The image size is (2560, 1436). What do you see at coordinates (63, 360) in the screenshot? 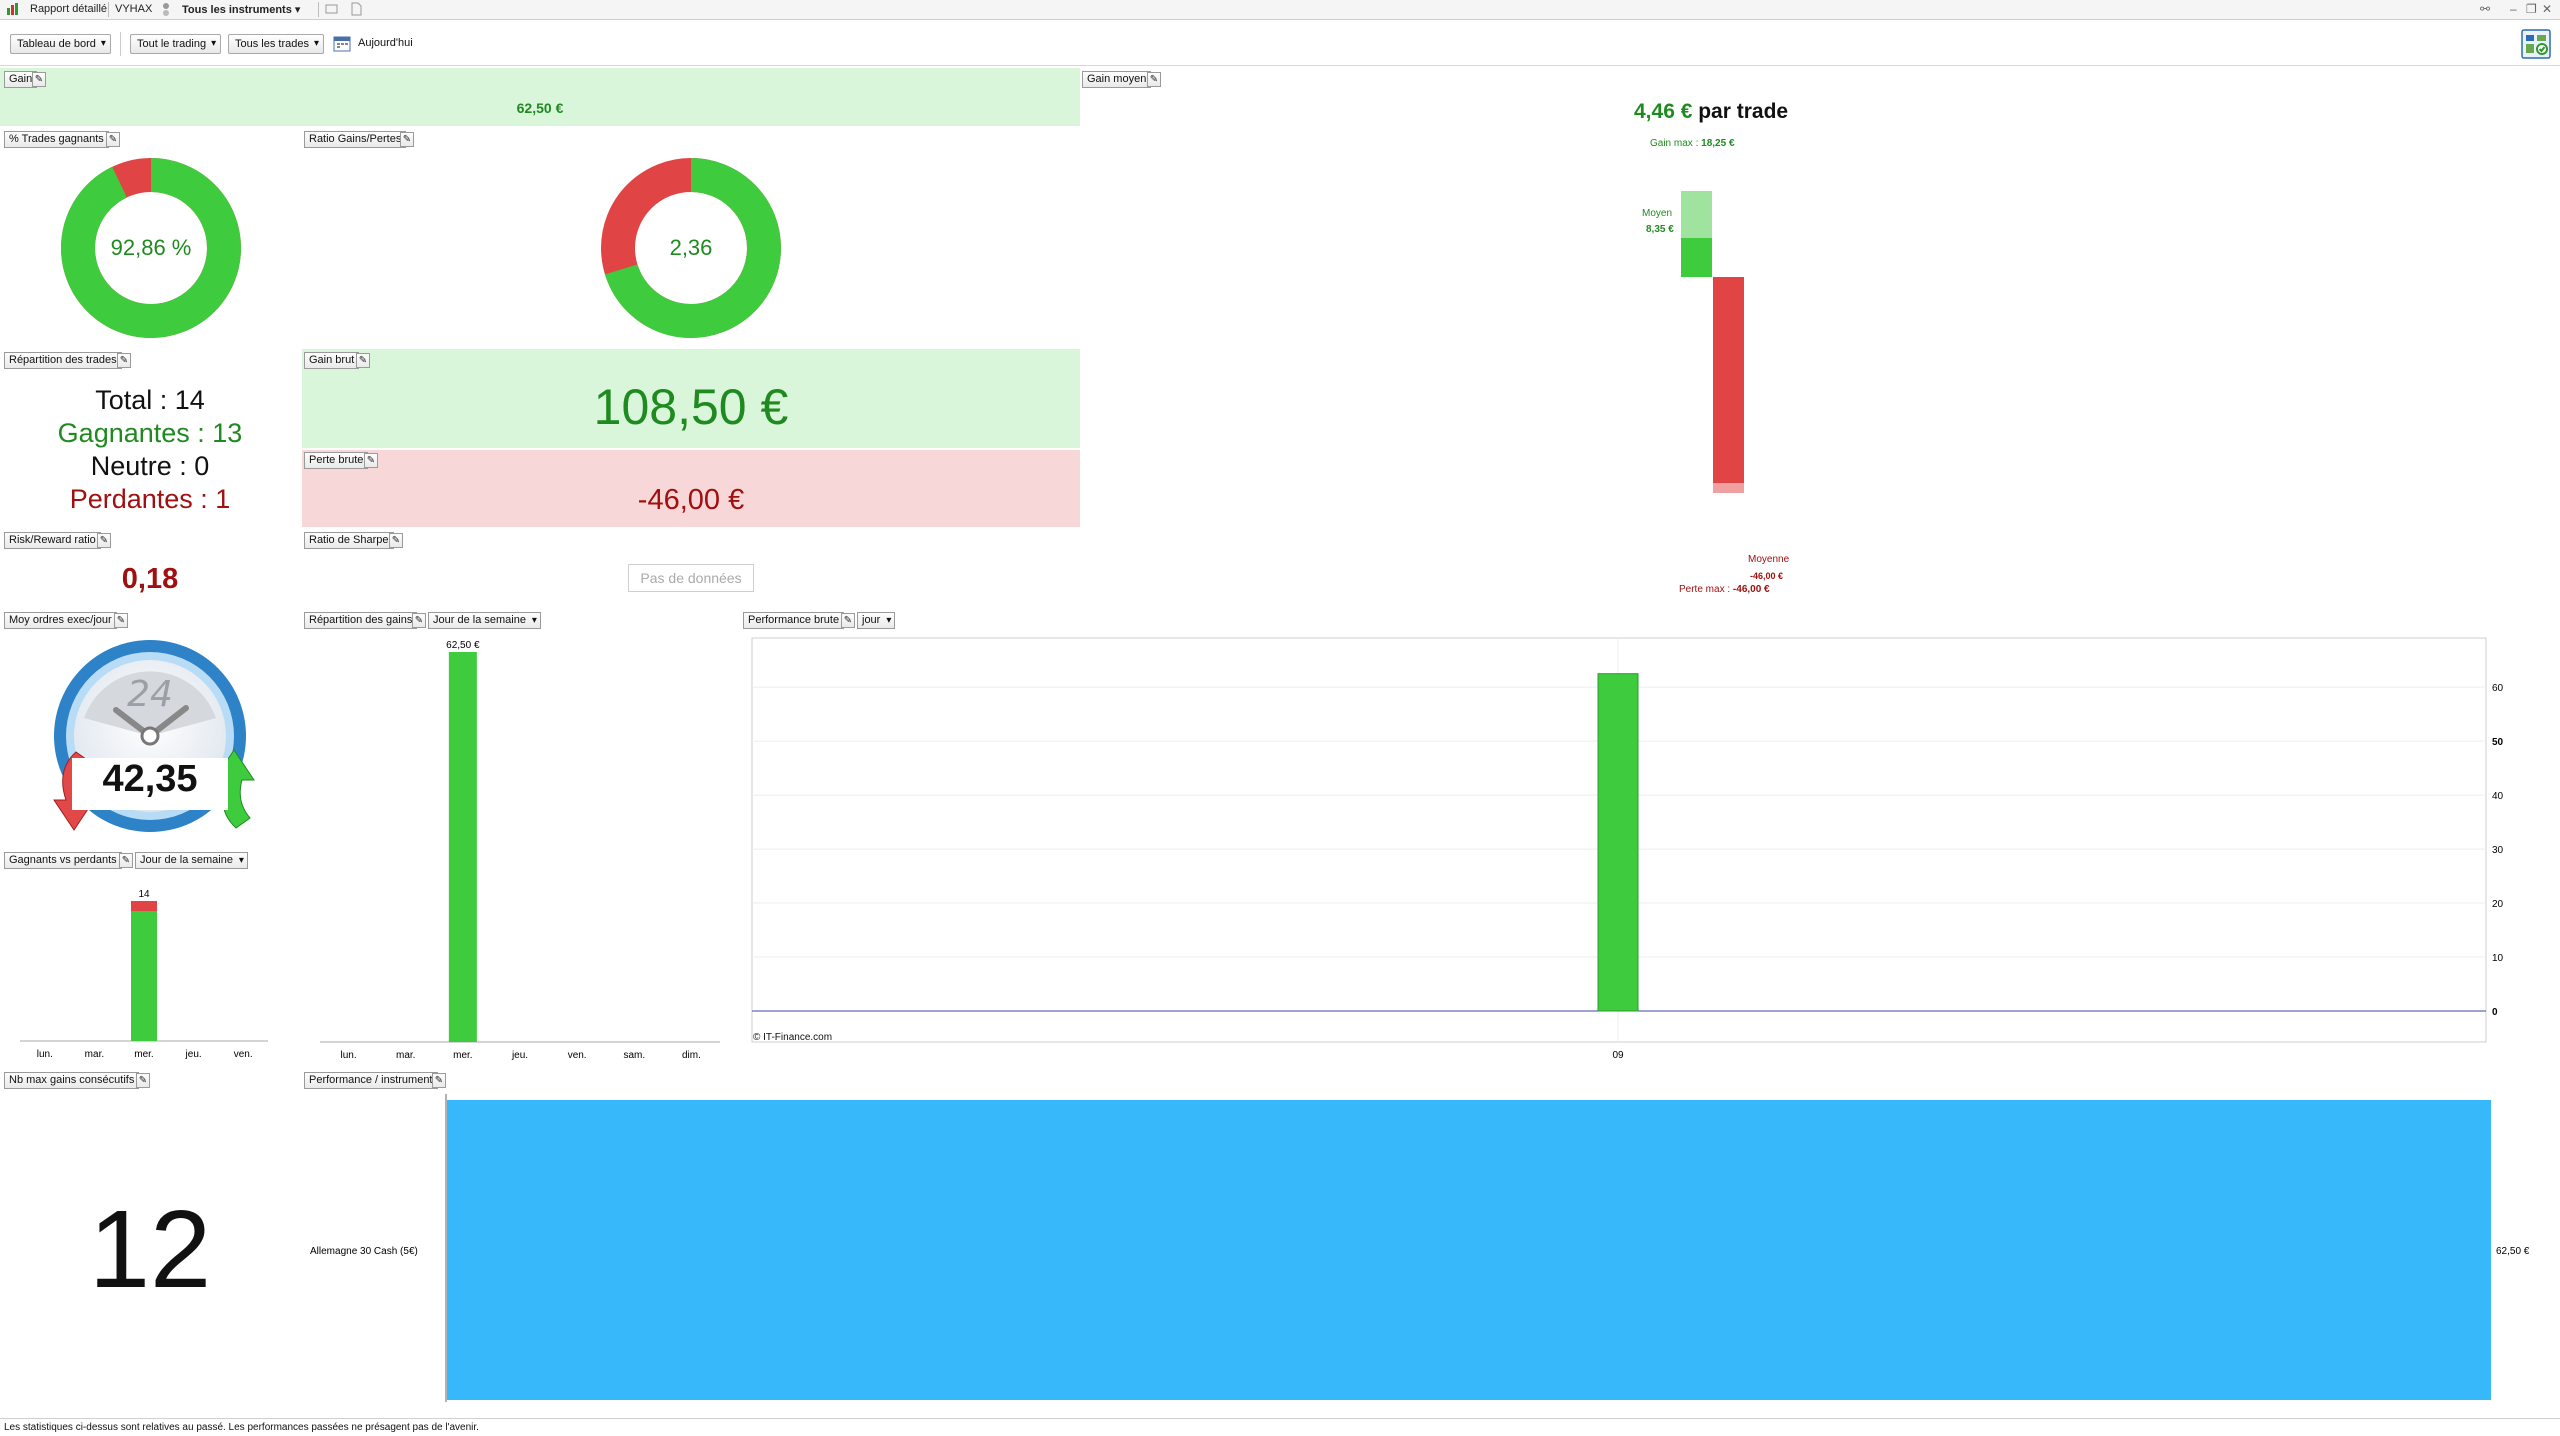
I see `repartition-trades-label: Répartition des trades` at bounding box center [63, 360].